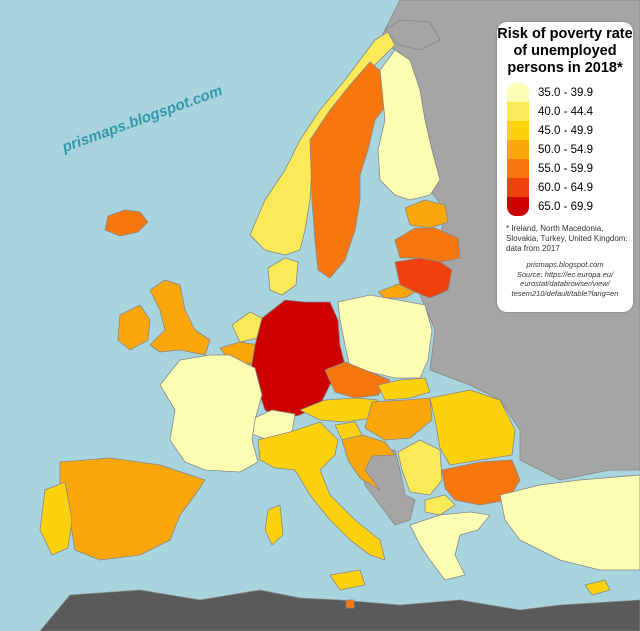  What do you see at coordinates (565, 92) in the screenshot?
I see `legend-label: 35.0 - 39.9` at bounding box center [565, 92].